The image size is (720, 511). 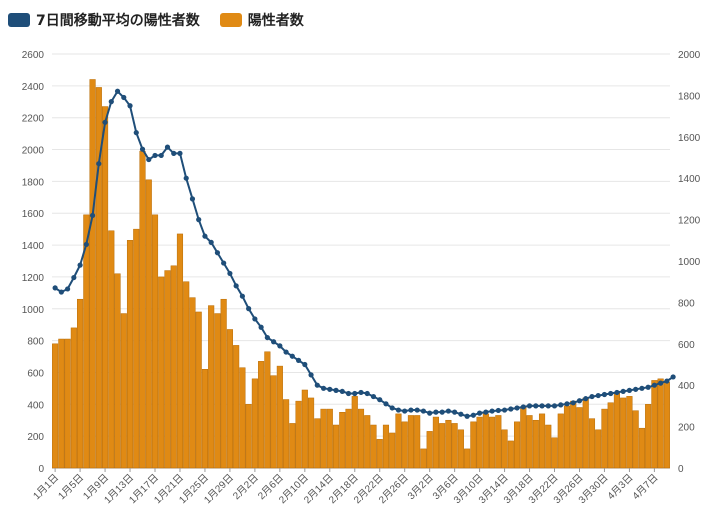 I want to click on left-tick-label: 1800, so click(x=33, y=182).